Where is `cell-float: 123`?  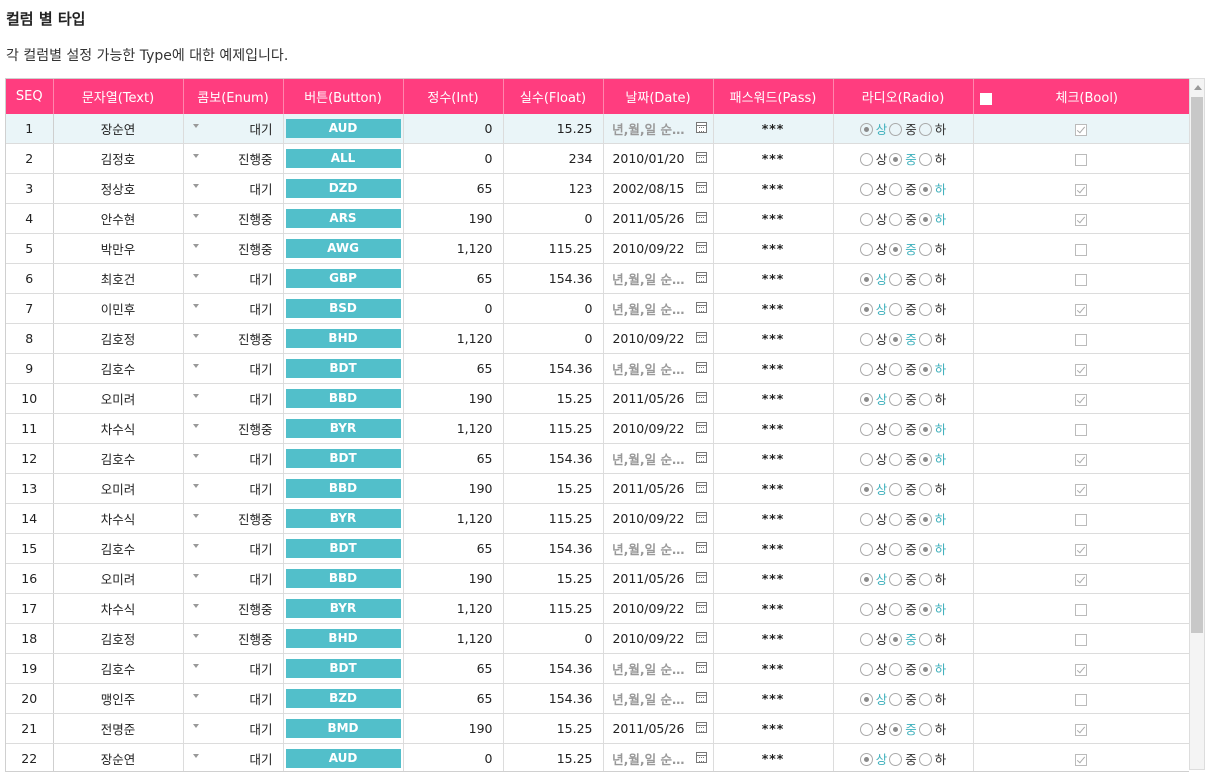 cell-float: 123 is located at coordinates (553, 189).